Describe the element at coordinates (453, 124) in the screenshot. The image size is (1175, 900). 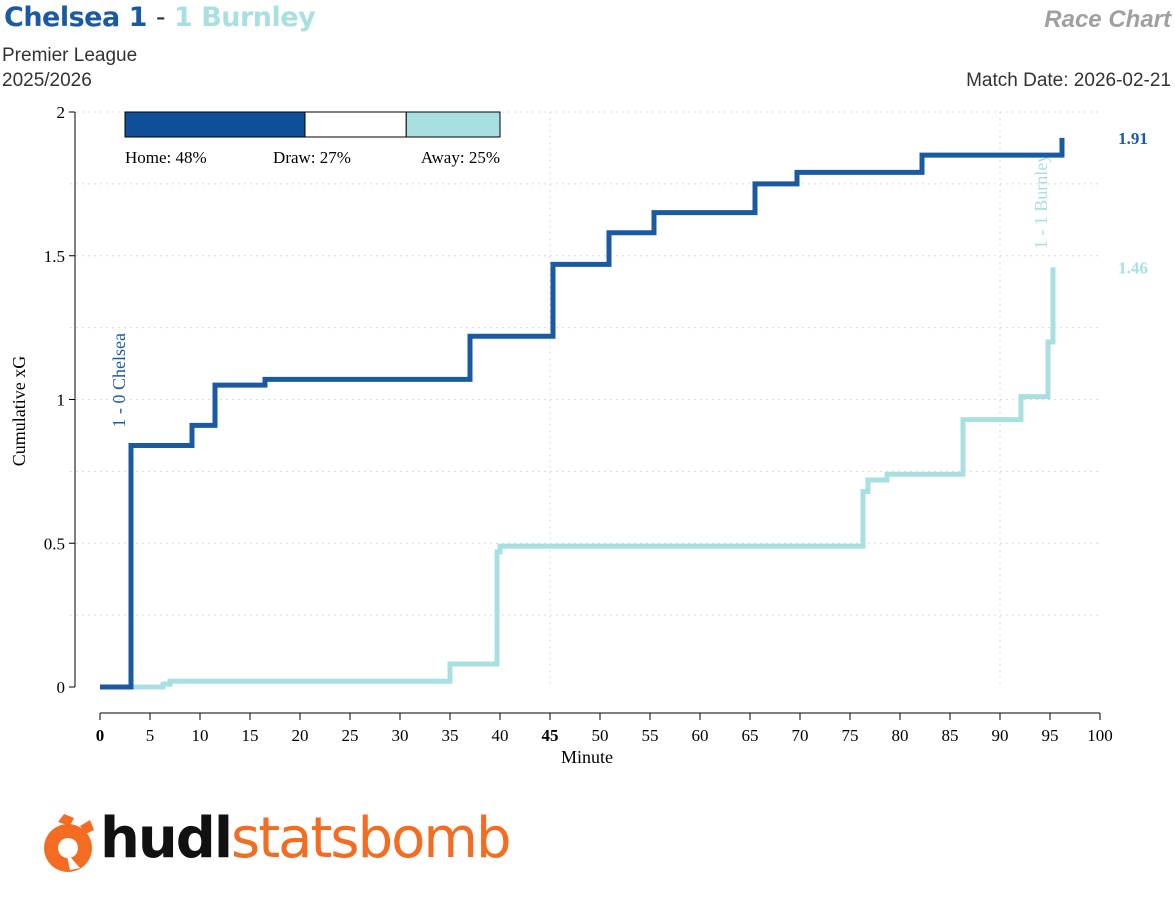
I see `away-probability-segment` at that location.